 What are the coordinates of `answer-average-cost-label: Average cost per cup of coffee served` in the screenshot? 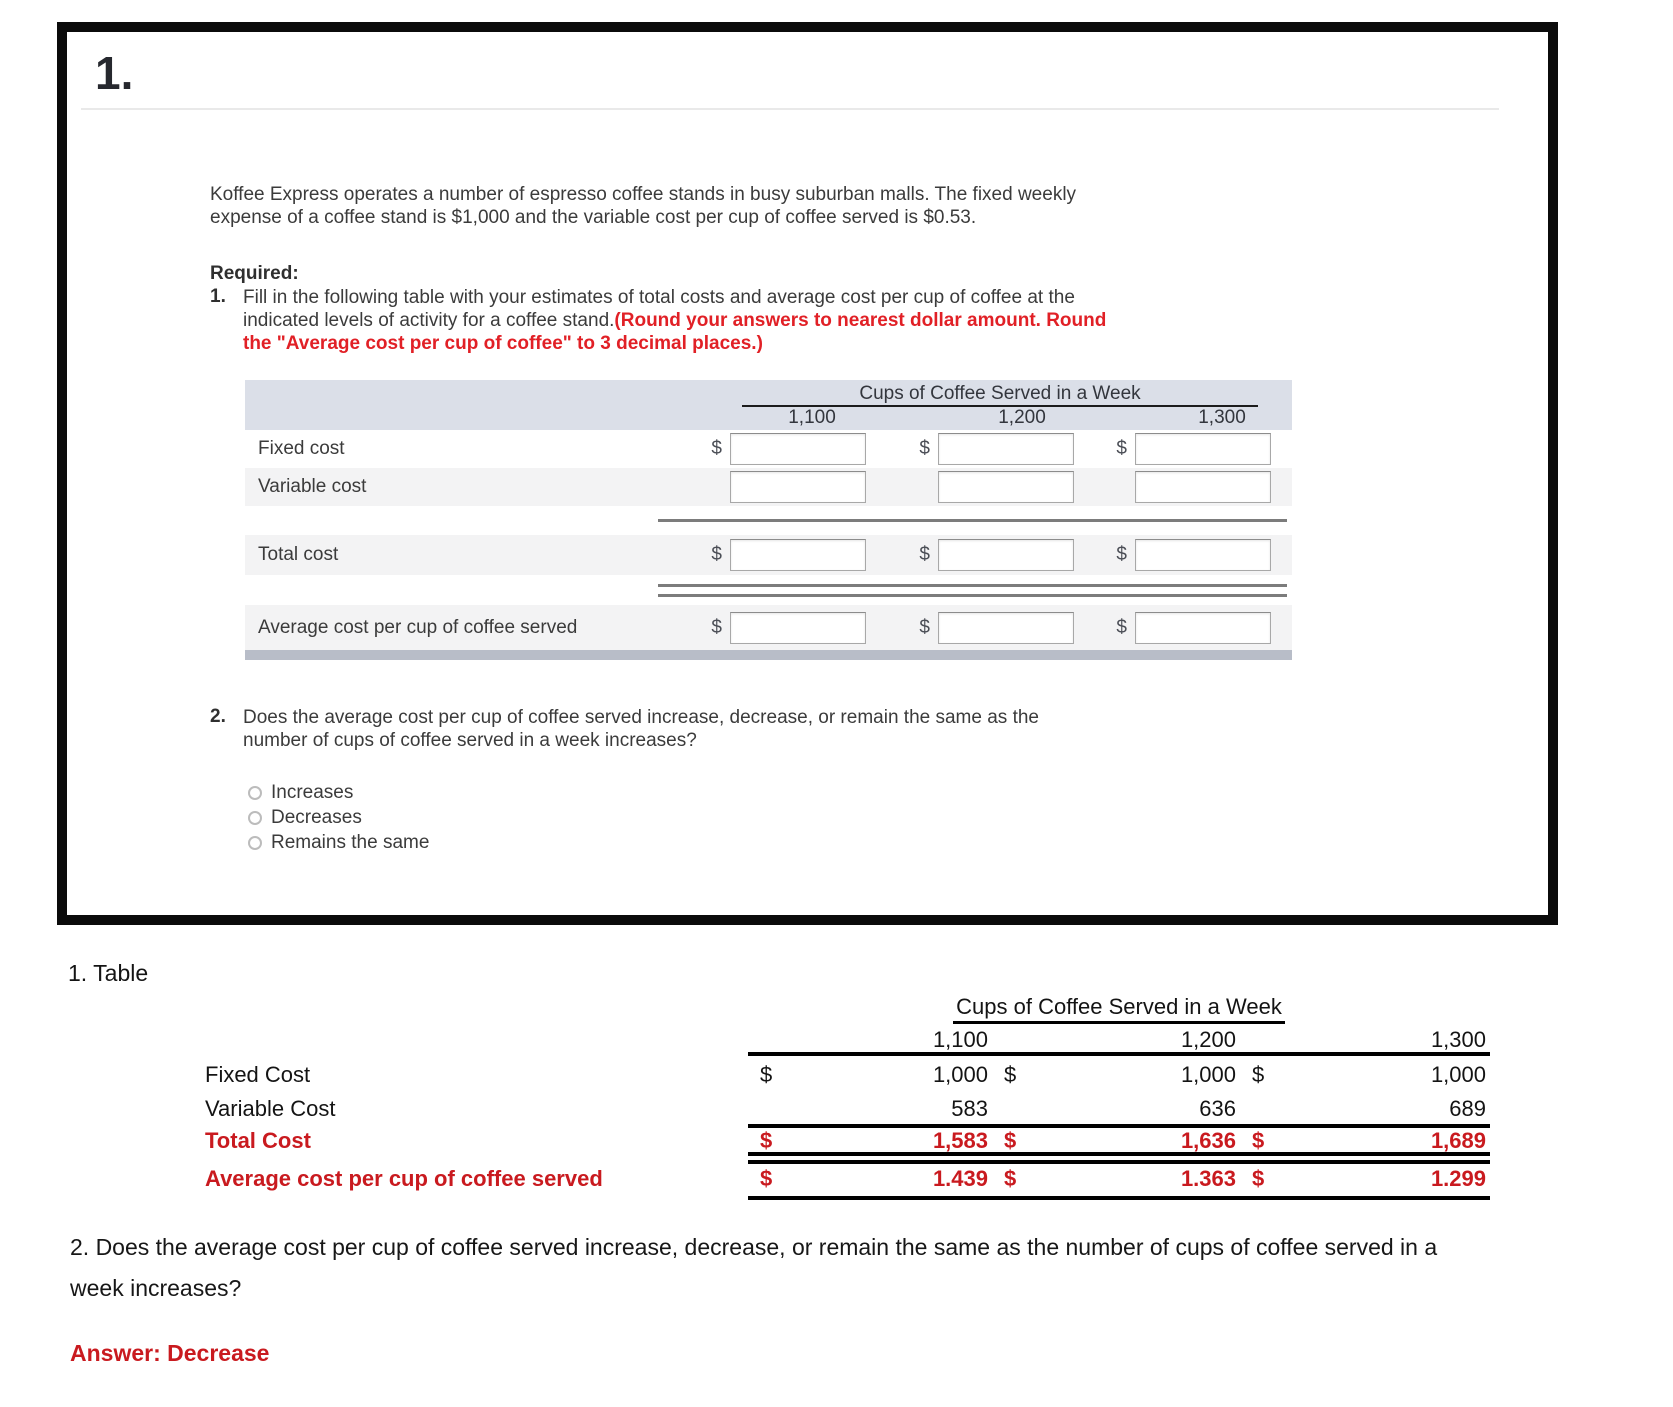 It's located at (404, 1178).